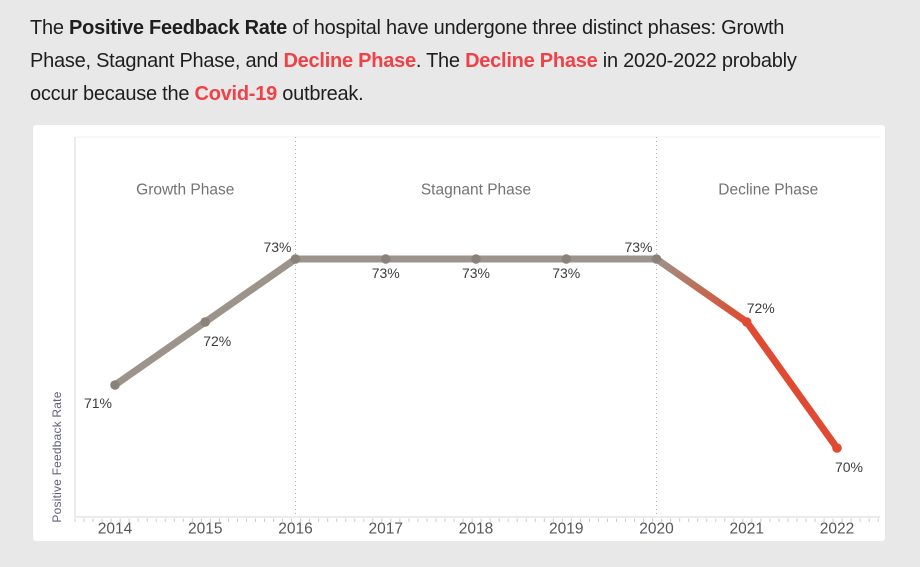 The width and height of the screenshot is (920, 567). What do you see at coordinates (185, 190) in the screenshot?
I see `phase-label: Growth Phase` at bounding box center [185, 190].